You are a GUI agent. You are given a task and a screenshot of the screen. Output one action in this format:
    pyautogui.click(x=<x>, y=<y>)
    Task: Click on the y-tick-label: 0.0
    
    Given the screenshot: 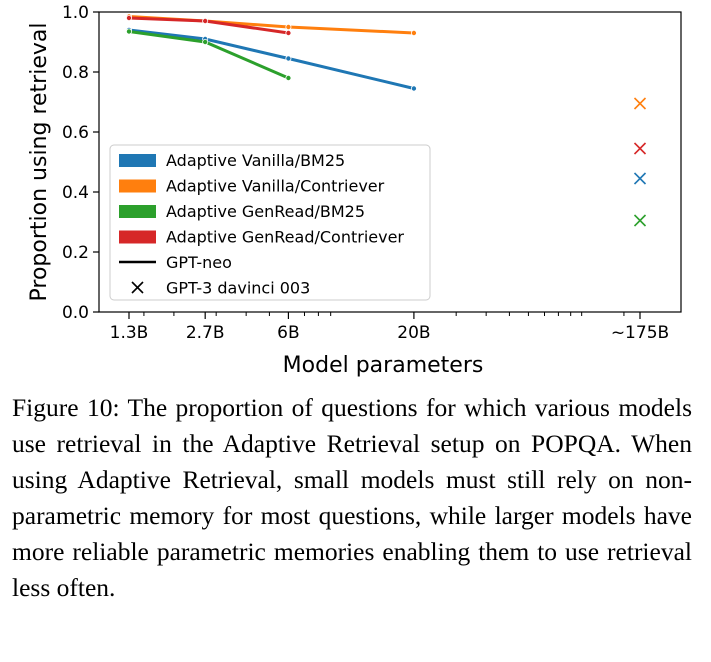 What is the action you would take?
    pyautogui.click(x=75, y=313)
    